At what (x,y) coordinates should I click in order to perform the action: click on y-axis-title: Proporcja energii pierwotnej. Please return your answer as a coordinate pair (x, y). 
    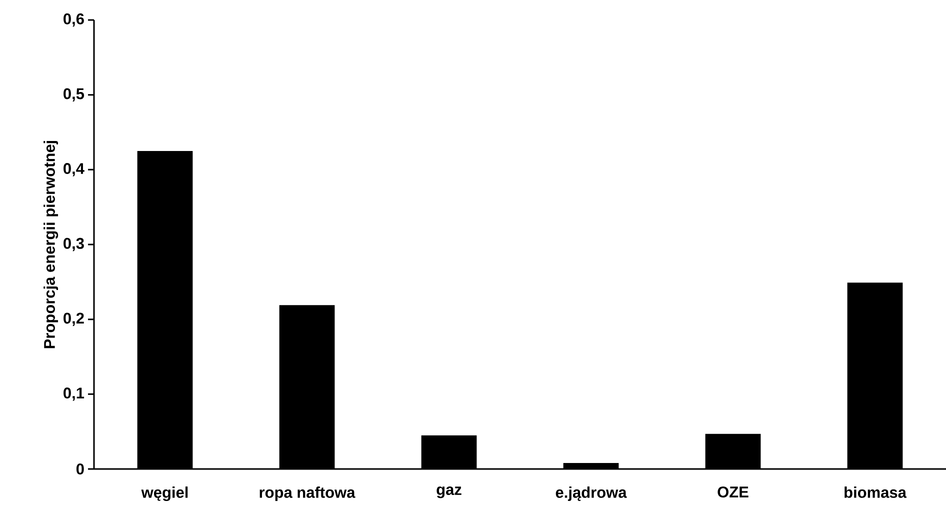
    Looking at the image, I should click on (51, 244).